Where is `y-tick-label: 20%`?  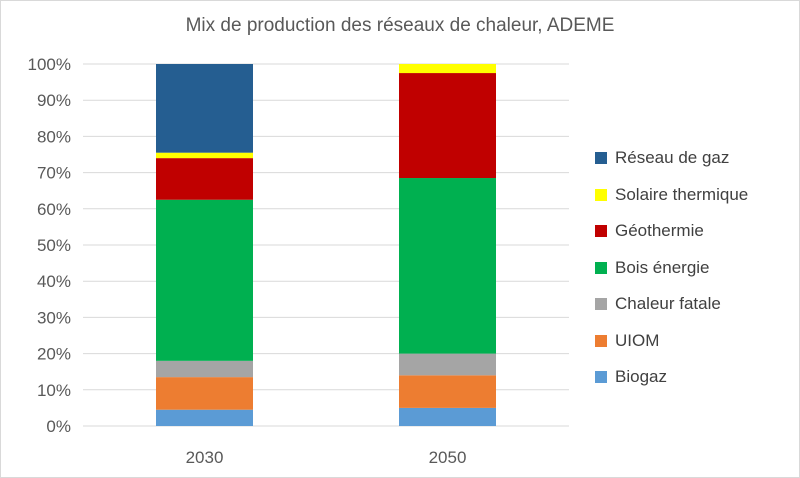 y-tick-label: 20% is located at coordinates (54, 354).